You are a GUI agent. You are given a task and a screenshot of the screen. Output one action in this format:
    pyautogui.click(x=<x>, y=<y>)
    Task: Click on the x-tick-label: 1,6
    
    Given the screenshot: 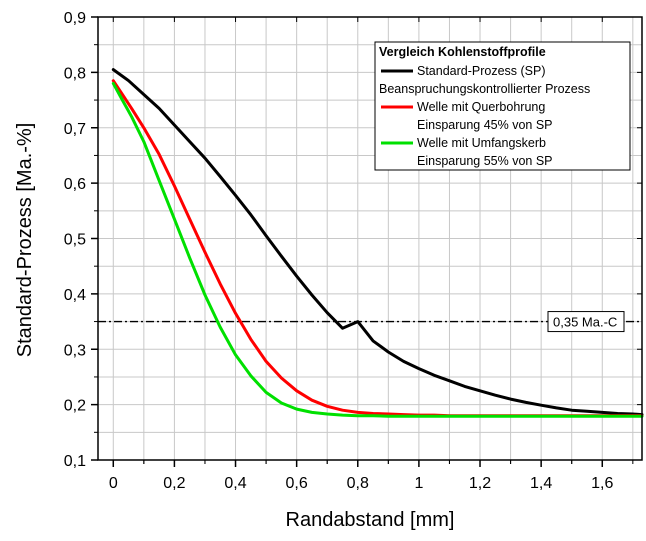 What is the action you would take?
    pyautogui.click(x=602, y=483)
    